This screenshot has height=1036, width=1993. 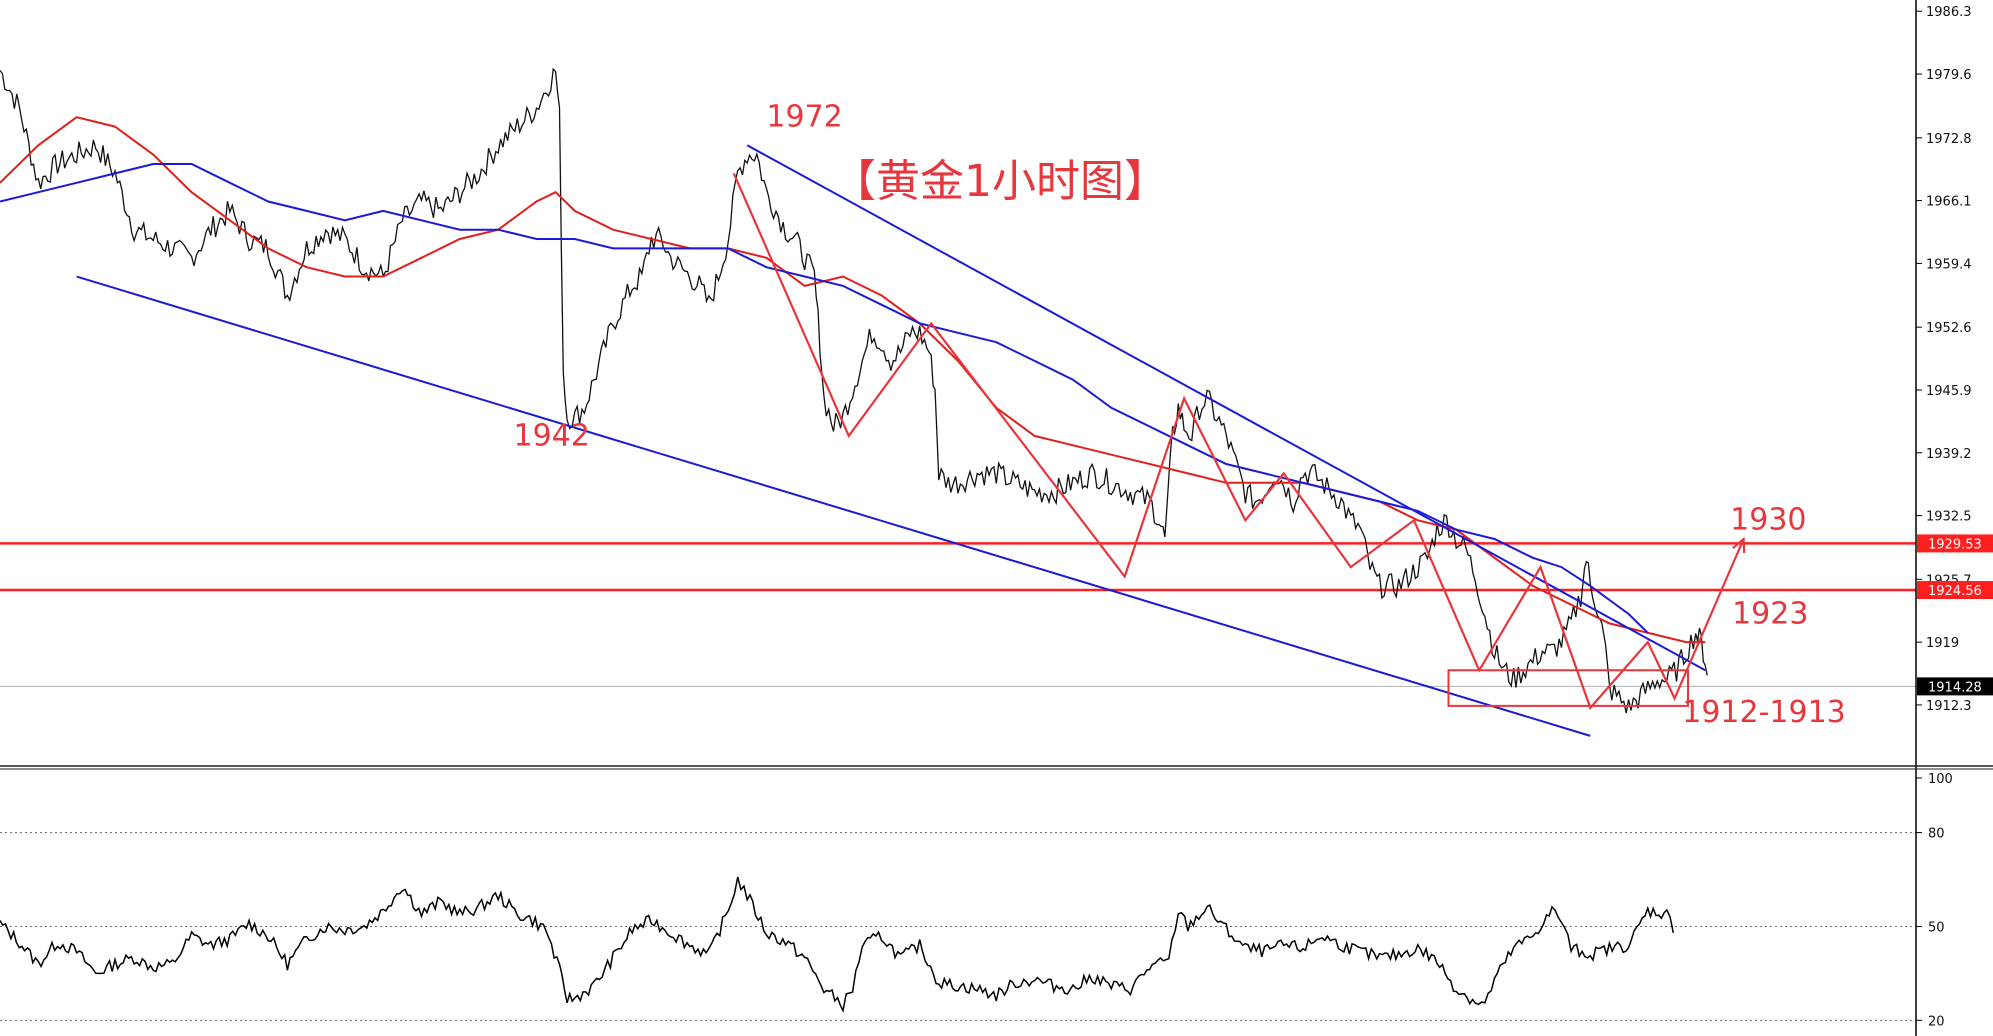 I want to click on osc-tick-label: 50, so click(x=1936, y=927).